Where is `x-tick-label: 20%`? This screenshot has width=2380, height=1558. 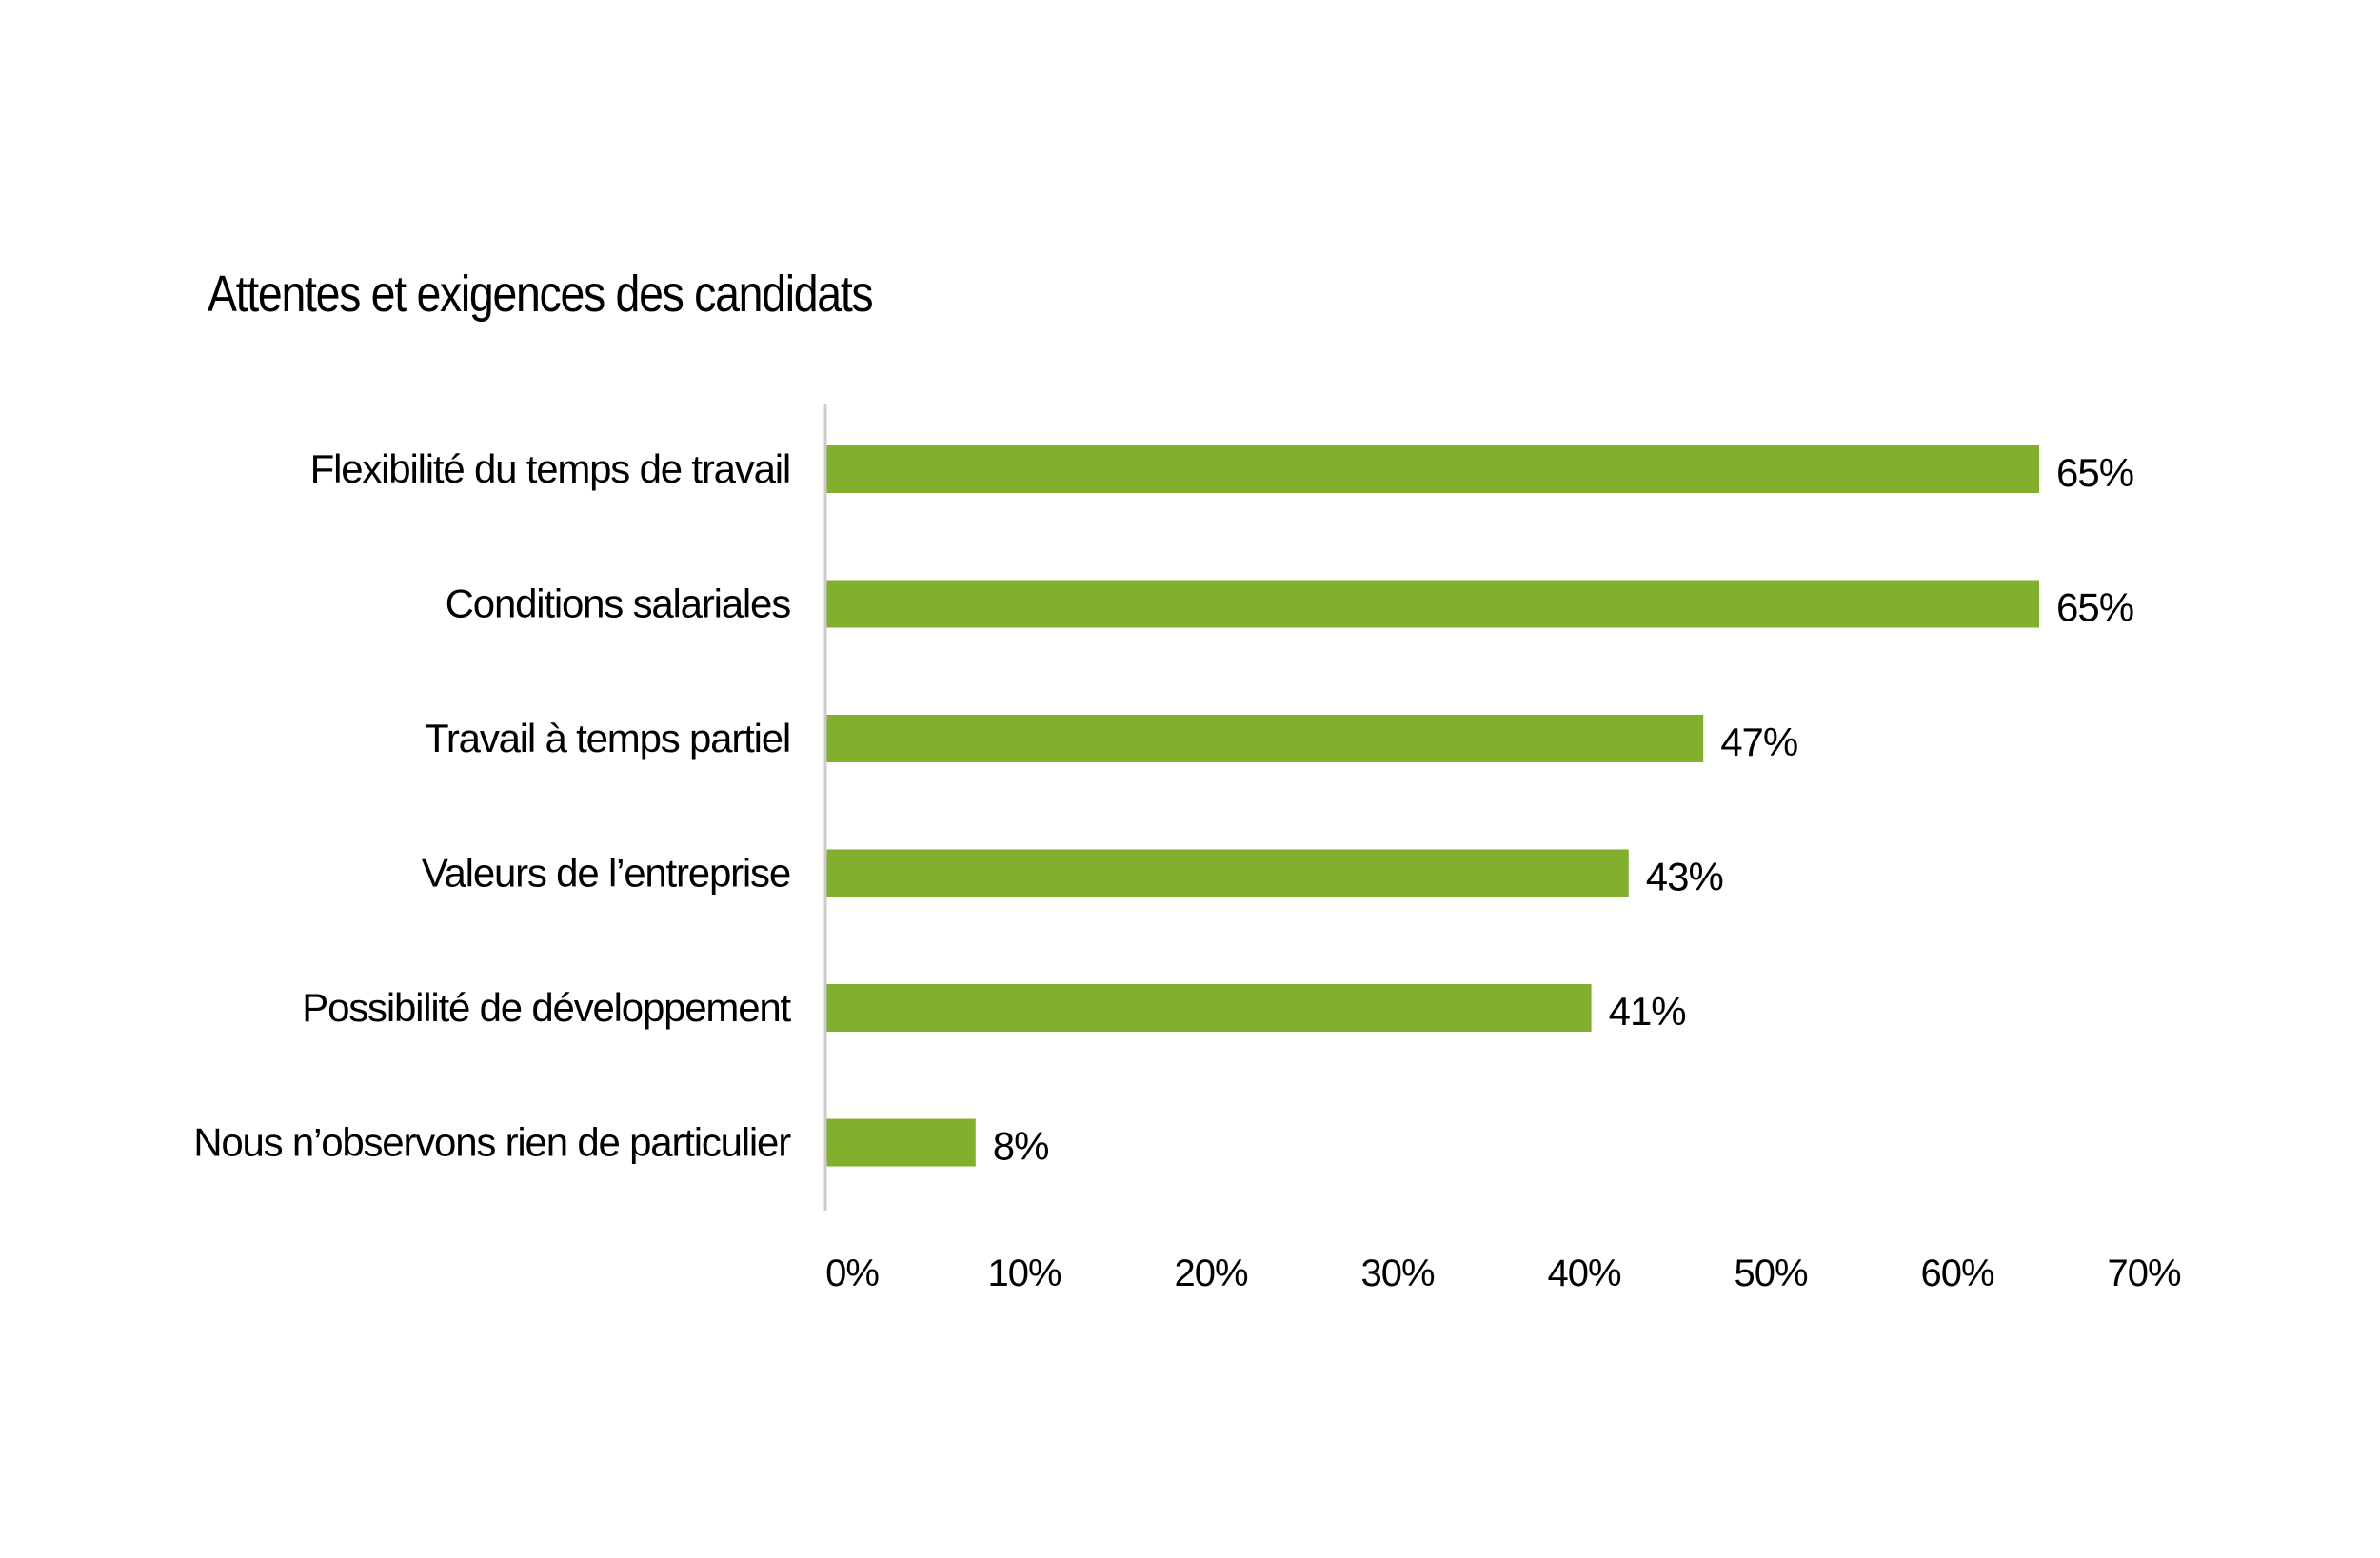
x-tick-label: 20% is located at coordinates (1210, 1273).